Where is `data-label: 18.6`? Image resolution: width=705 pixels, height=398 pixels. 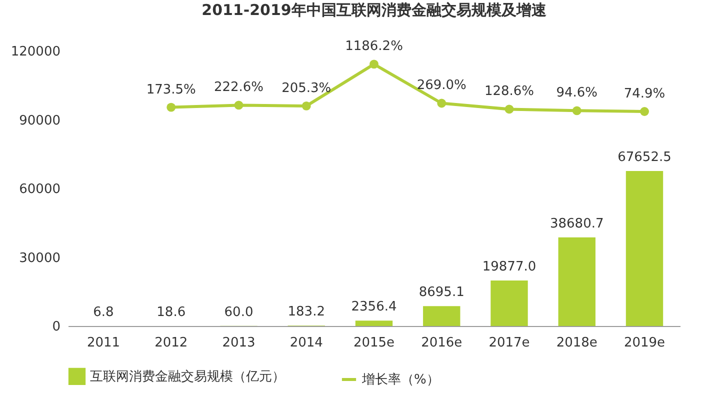 data-label: 18.6 is located at coordinates (171, 312).